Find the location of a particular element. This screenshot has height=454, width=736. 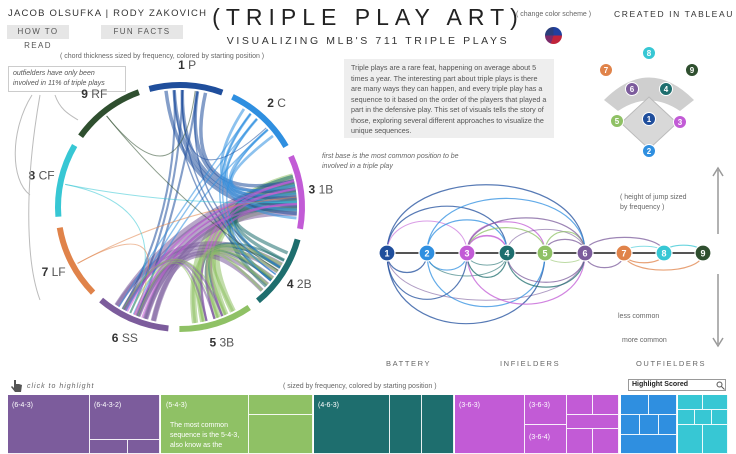

change-color-link: ( change color scheme ) is located at coordinates (554, 14).